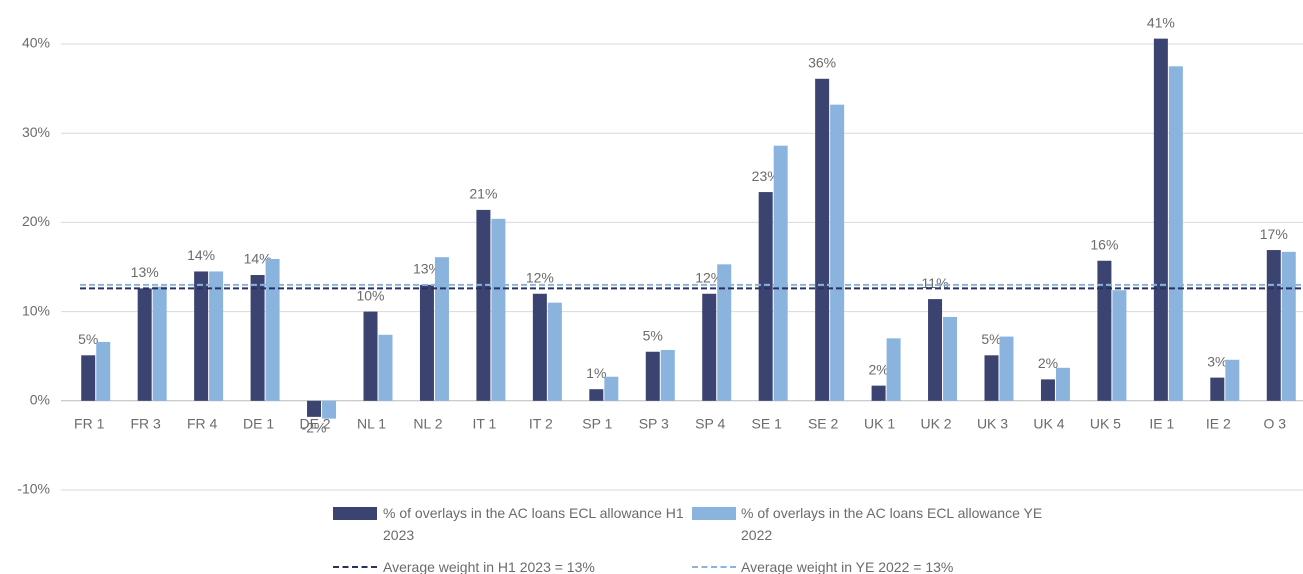  What do you see at coordinates (36, 221) in the screenshot?
I see `y-tick-label: 20%` at bounding box center [36, 221].